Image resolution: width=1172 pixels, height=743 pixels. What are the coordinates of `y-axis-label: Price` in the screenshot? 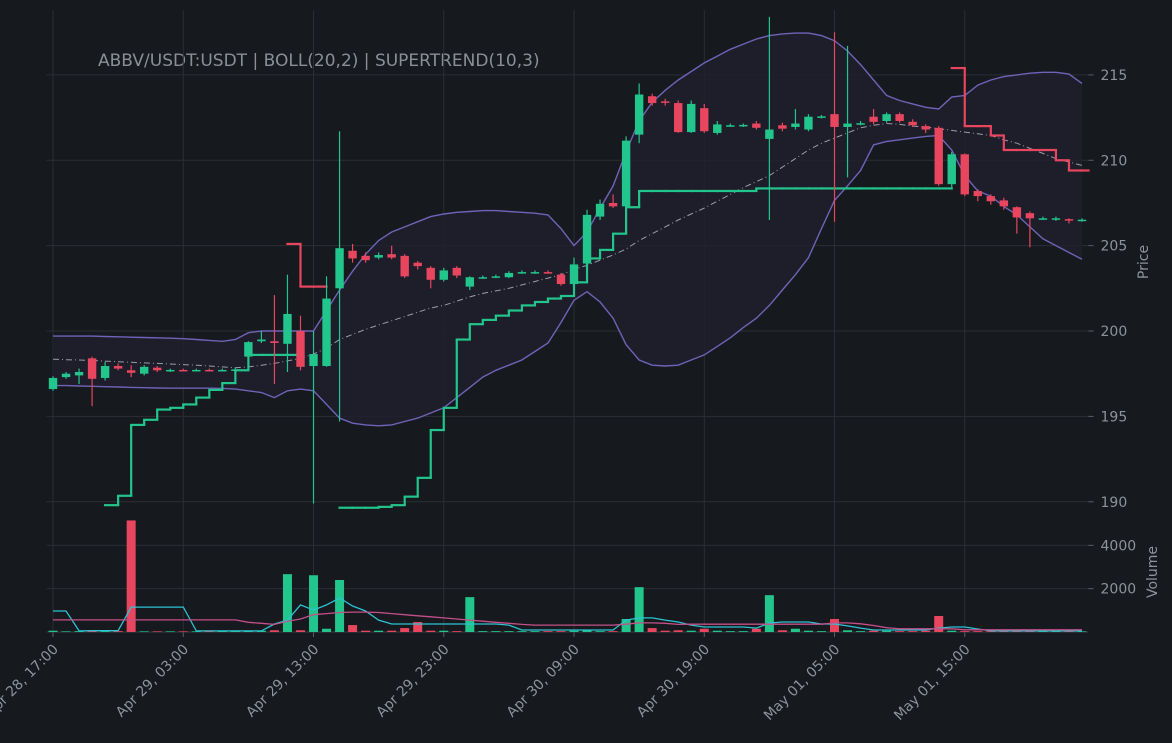 It's located at (1144, 262).